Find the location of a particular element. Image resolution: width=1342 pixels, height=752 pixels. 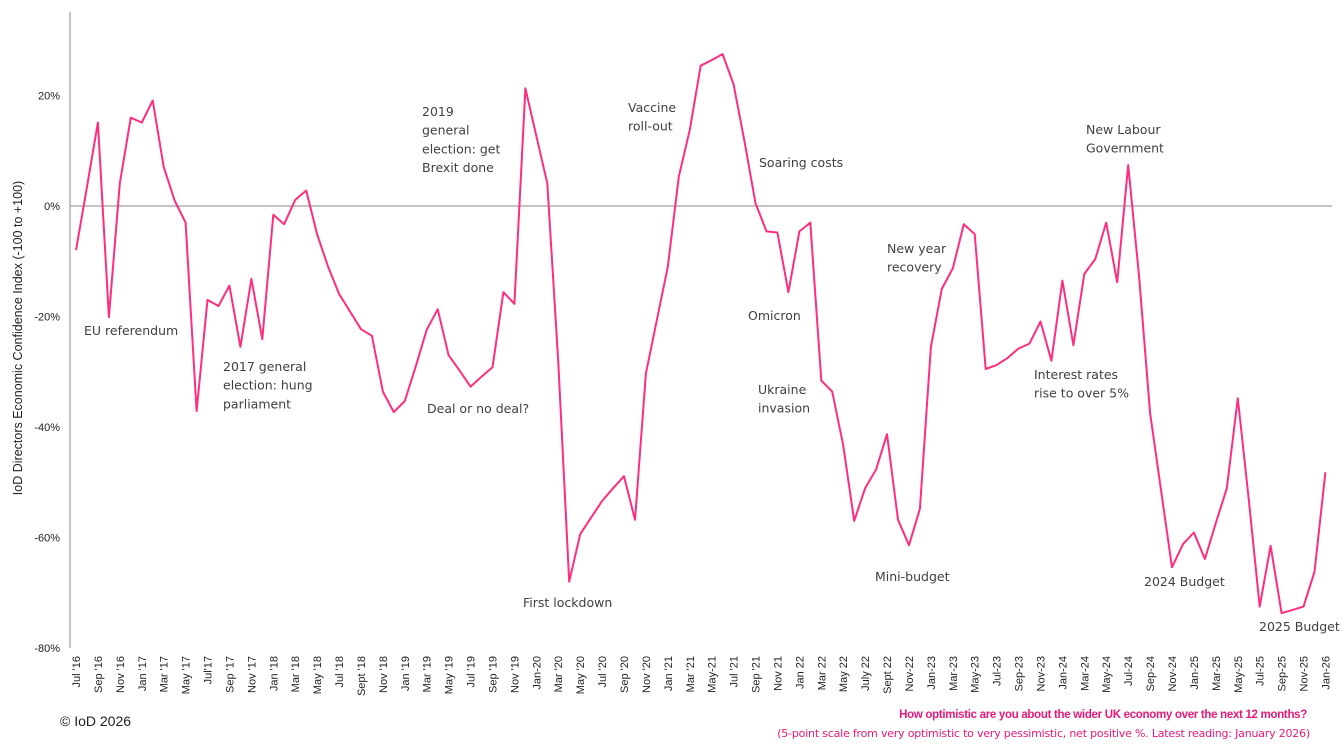

event-annotation: Omicron is located at coordinates (774, 315).